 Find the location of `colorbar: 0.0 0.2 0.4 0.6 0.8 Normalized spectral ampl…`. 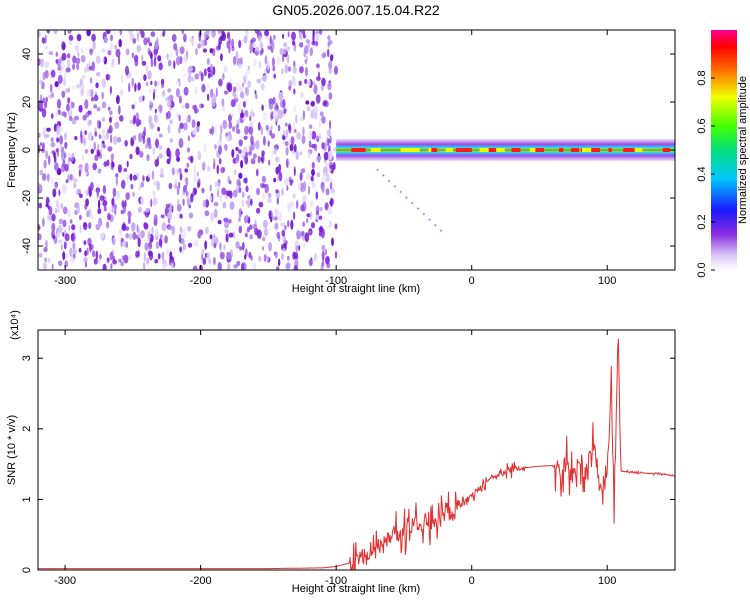

colorbar: 0.0 0.2 0.4 0.6 0.8 Normalized spectral ampl… is located at coordinates (722, 154).